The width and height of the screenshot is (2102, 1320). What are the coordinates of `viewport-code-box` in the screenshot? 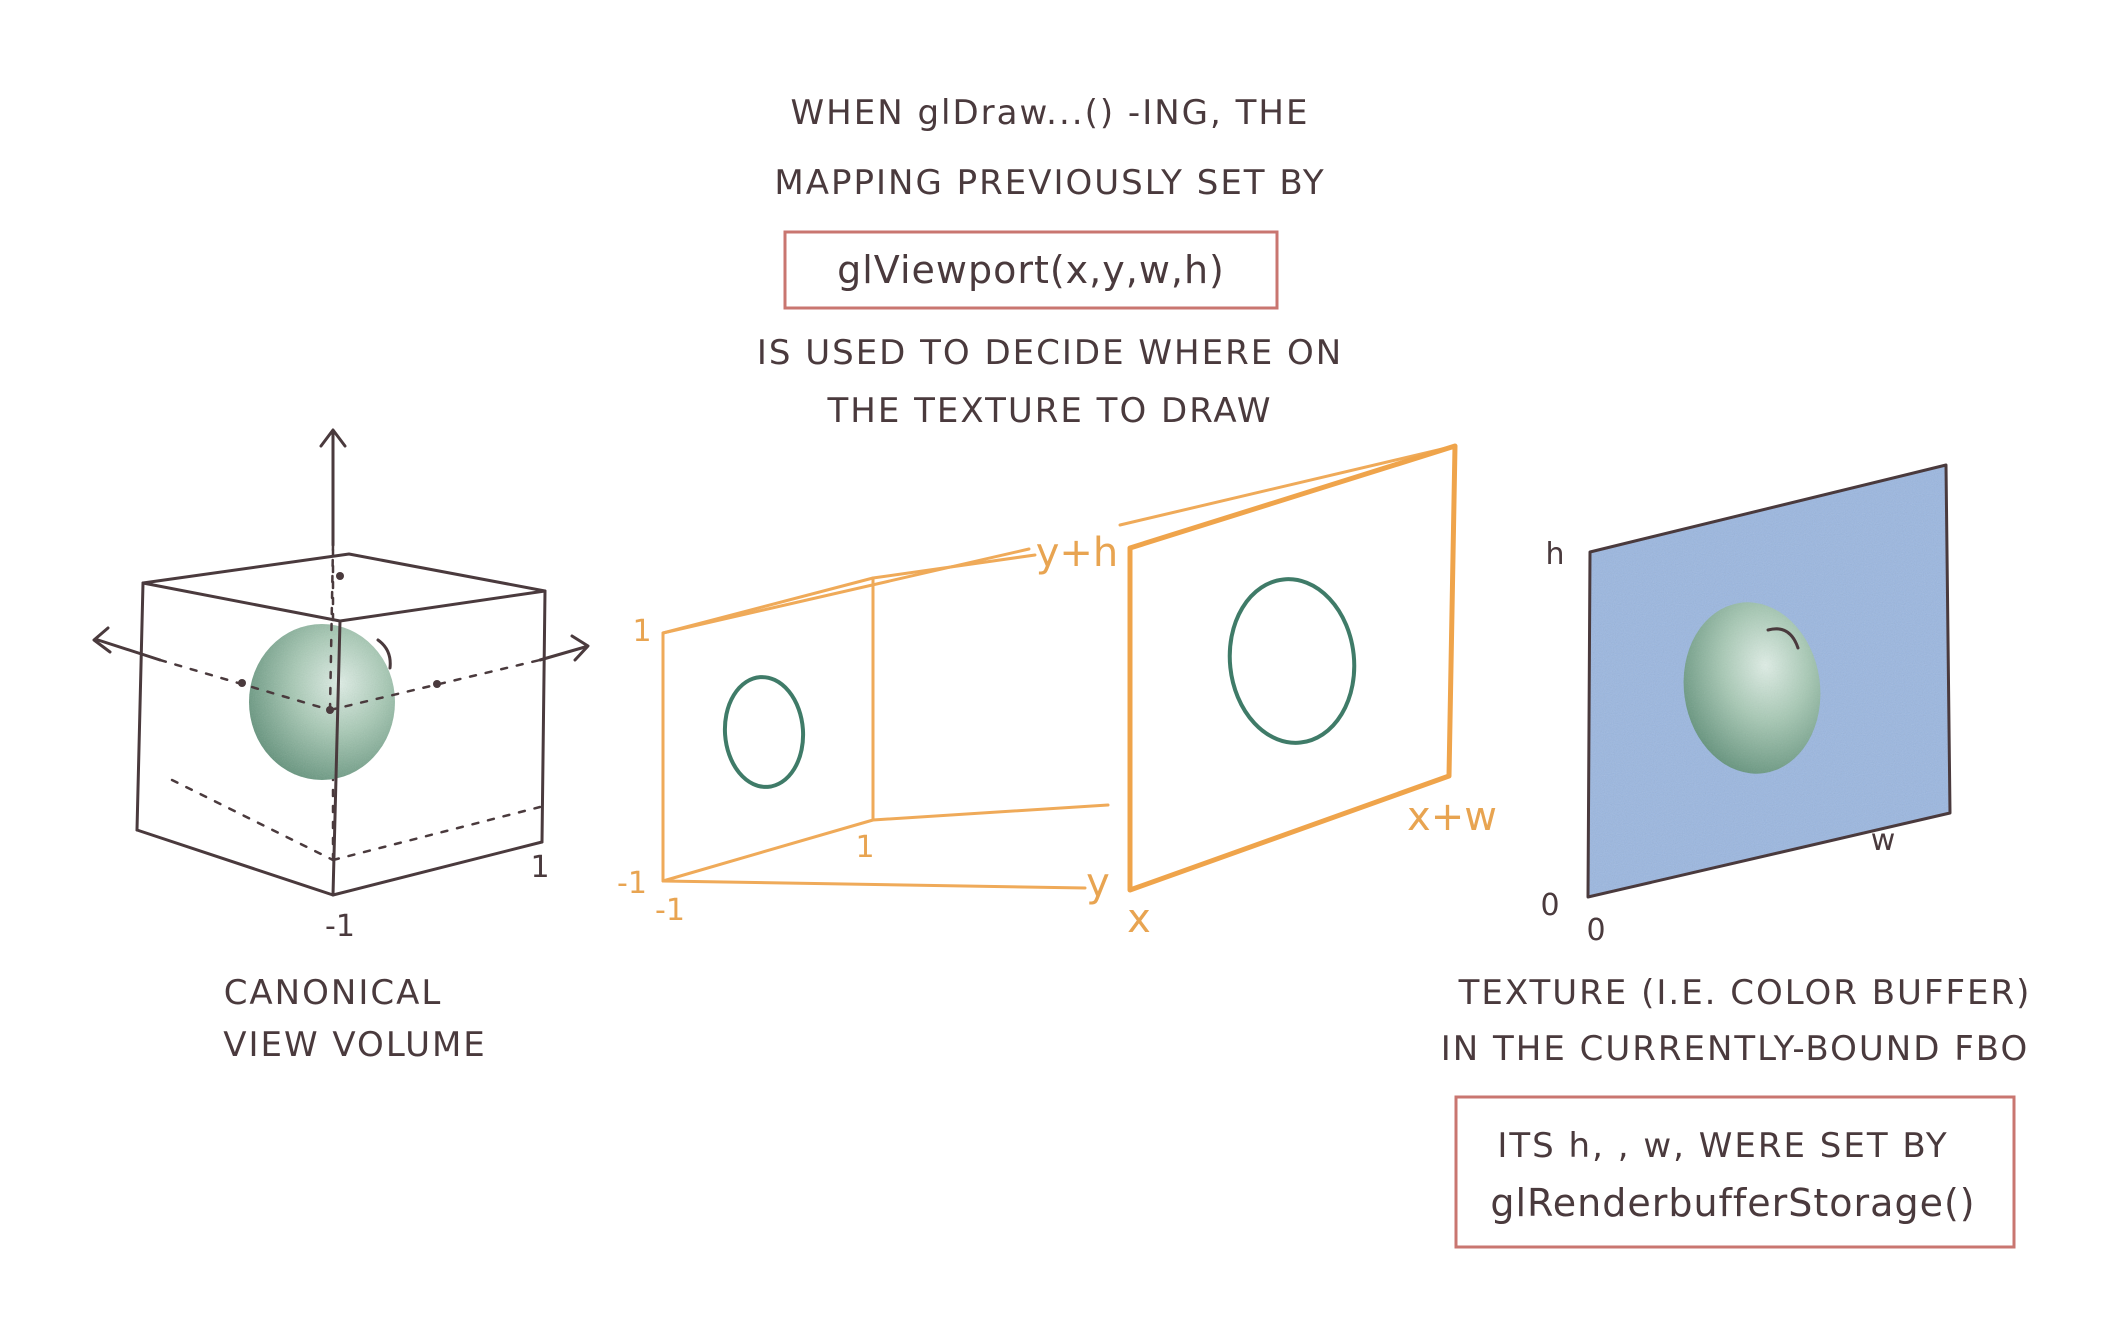 It's located at (1031, 270).